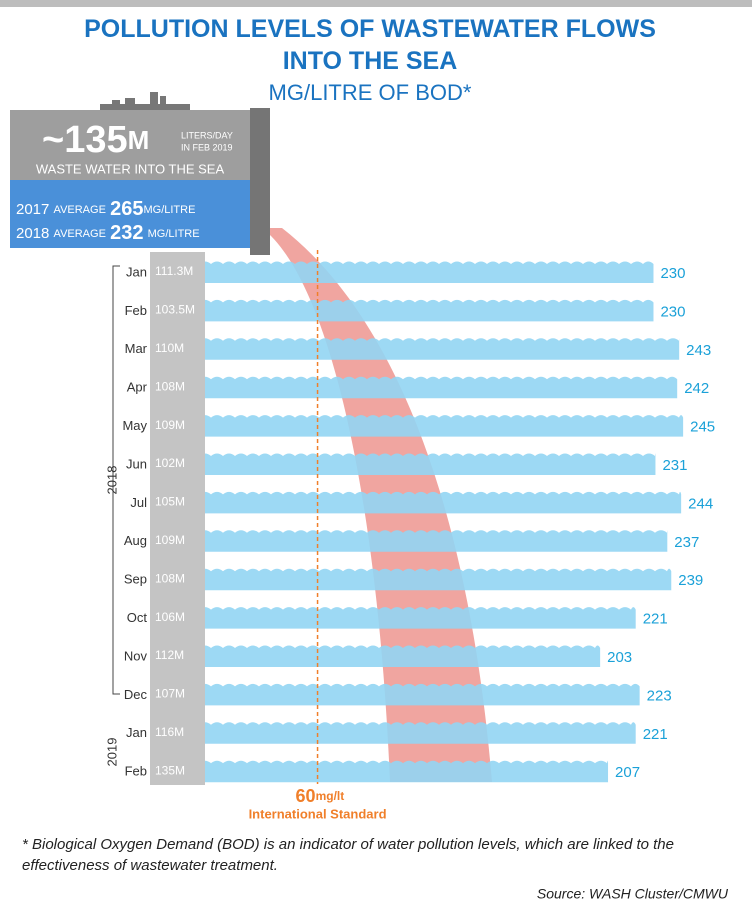  What do you see at coordinates (686, 542) in the screenshot?
I see `value-label: 237` at bounding box center [686, 542].